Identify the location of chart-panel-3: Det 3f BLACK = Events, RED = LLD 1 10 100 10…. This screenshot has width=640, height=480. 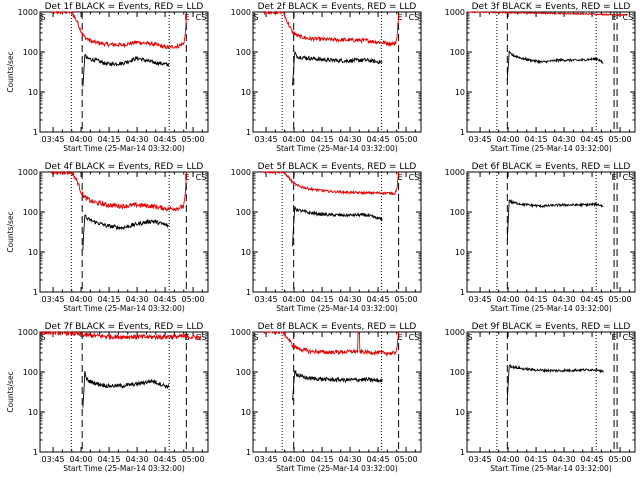
(540, 77).